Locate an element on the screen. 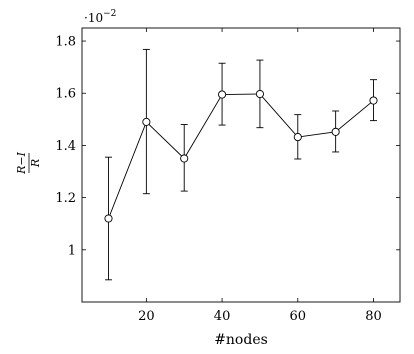 The height and width of the screenshot is (354, 414). y-axis-label: R−I R is located at coordinates (28, 162).